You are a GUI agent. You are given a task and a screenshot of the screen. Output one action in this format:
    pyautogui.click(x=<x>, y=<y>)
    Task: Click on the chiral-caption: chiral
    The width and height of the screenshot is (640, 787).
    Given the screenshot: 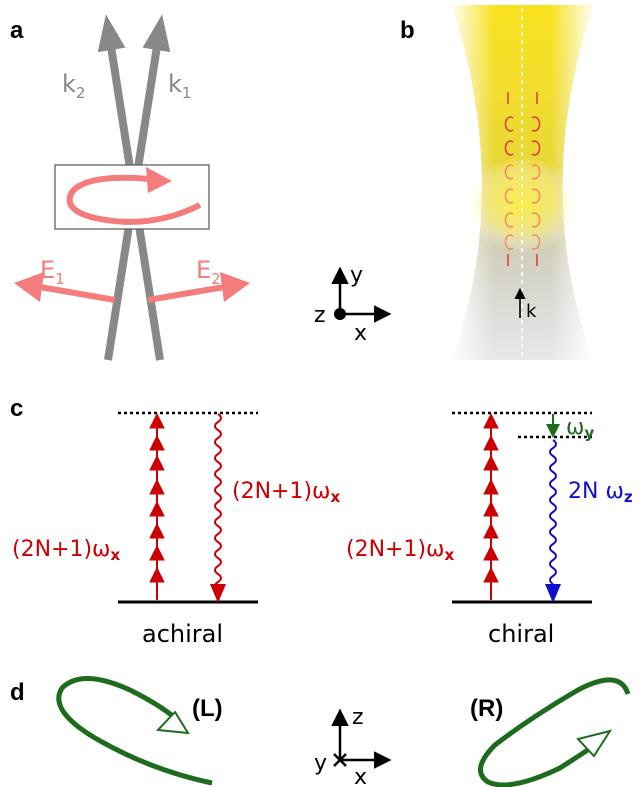 What is the action you would take?
    pyautogui.click(x=521, y=634)
    